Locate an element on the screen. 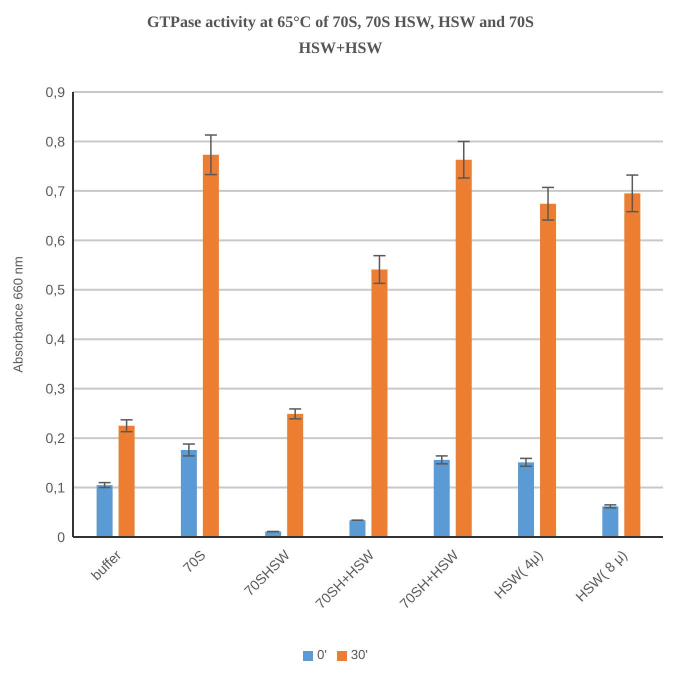 The width and height of the screenshot is (681, 688). y-tick-label: 0,4 is located at coordinates (56, 339).